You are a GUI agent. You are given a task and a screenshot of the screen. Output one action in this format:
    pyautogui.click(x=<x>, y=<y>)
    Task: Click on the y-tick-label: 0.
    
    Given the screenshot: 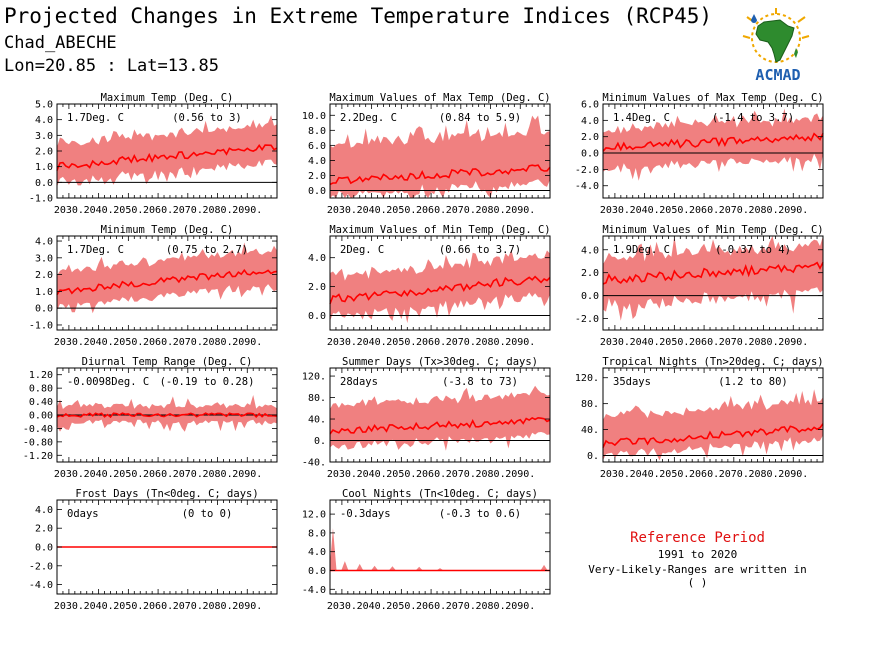 What is the action you would take?
    pyautogui.click(x=593, y=456)
    